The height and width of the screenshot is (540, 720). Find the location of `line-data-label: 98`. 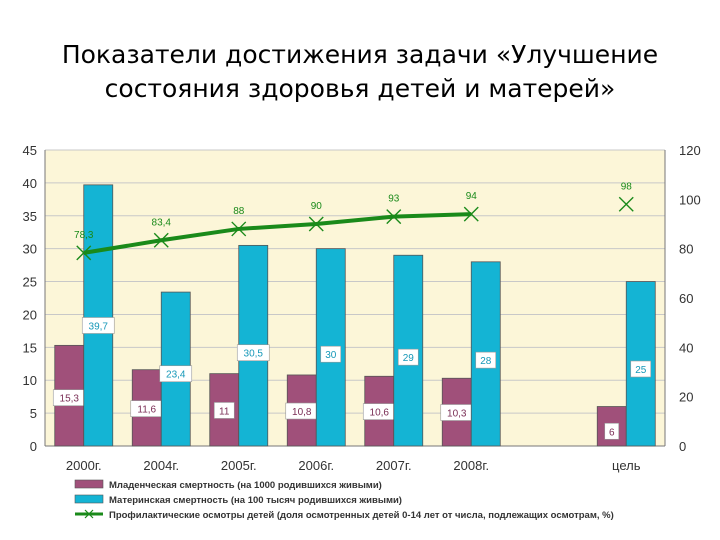

line-data-label: 98 is located at coordinates (627, 186).